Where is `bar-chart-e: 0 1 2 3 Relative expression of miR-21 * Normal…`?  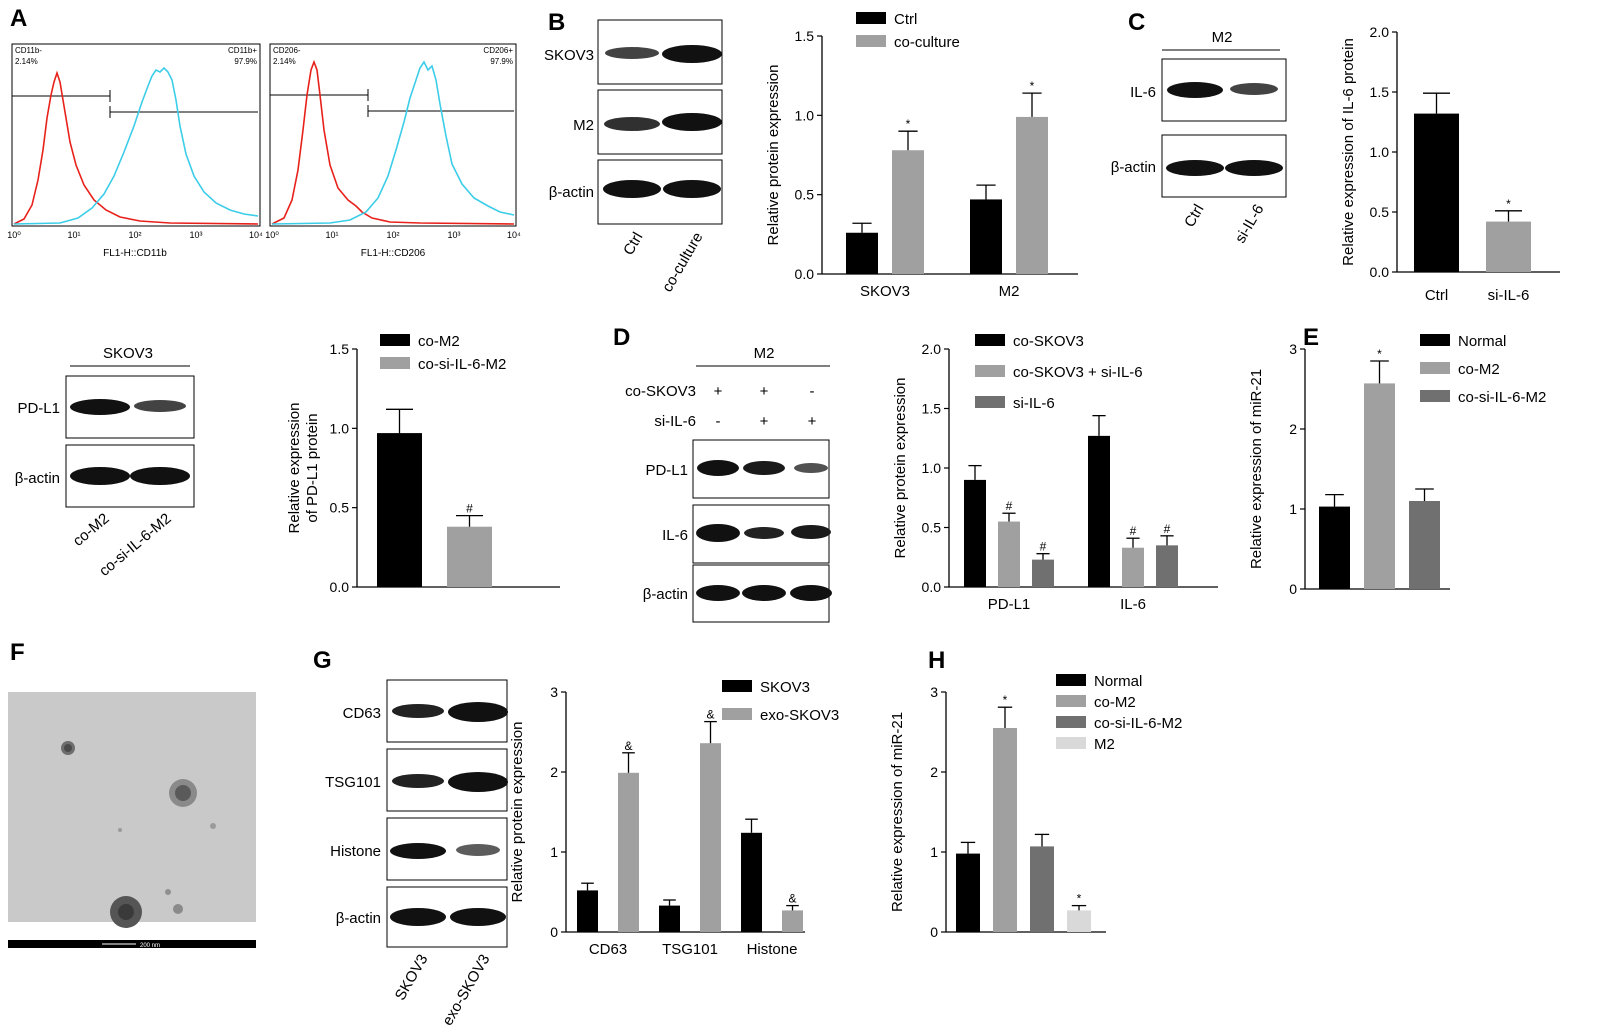 bar-chart-e: 0 1 2 3 Relative expression of miR-21 * Normal… is located at coordinates (1397, 465).